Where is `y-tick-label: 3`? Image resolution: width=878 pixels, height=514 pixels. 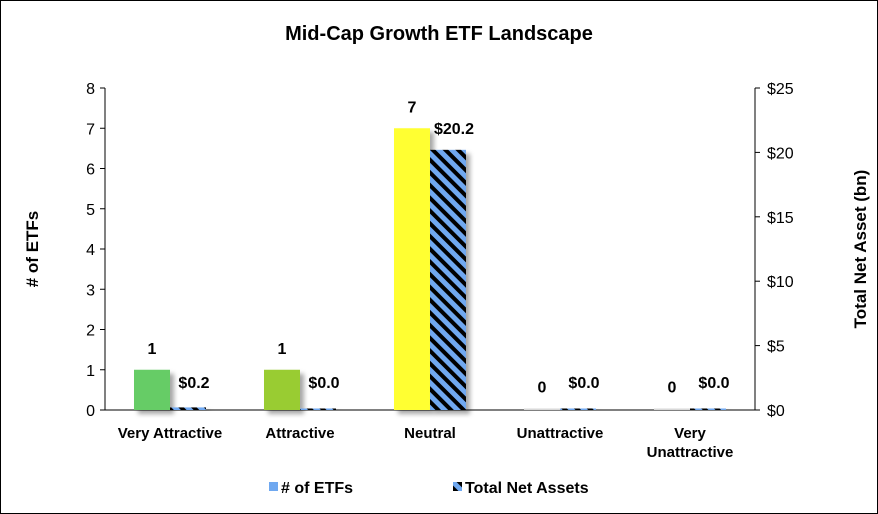
y-tick-label: 3 is located at coordinates (90, 290).